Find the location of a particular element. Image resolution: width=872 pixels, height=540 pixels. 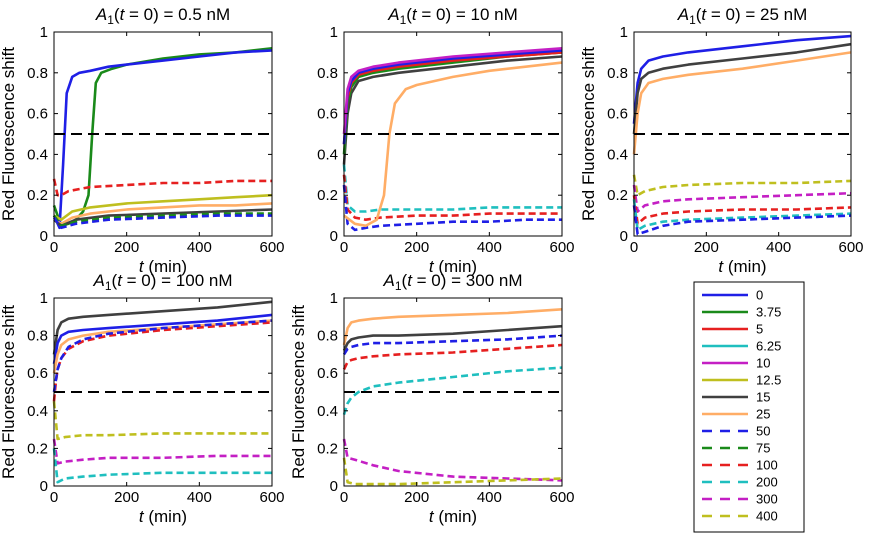

chart-title: A1(t = 0) = 0.5 nM is located at coordinates (162, 16).